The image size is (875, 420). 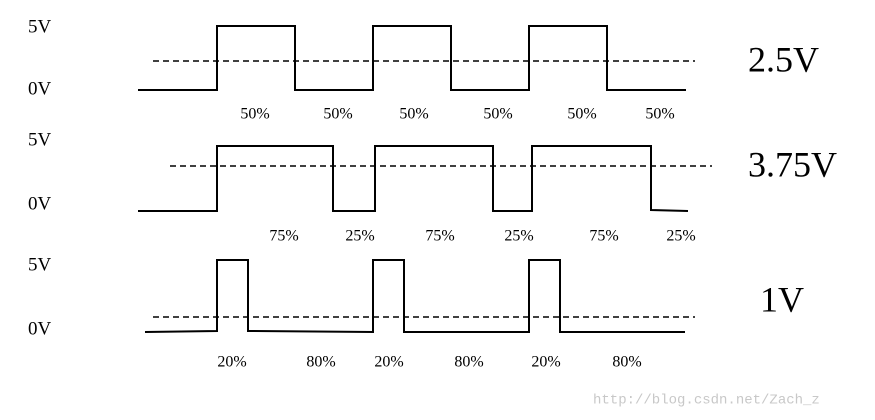 What do you see at coordinates (482, 236) in the screenshot?
I see `duty-labels: 75% 25% 75% 25% 75% 25%` at bounding box center [482, 236].